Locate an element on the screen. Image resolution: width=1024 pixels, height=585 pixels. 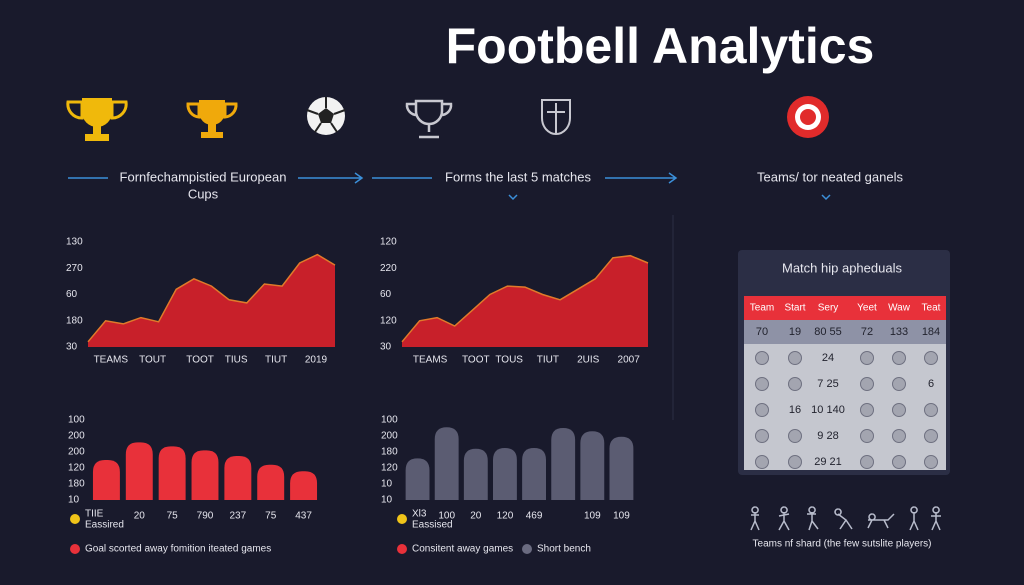
y-tick-label: 10 is located at coordinates (74, 500).